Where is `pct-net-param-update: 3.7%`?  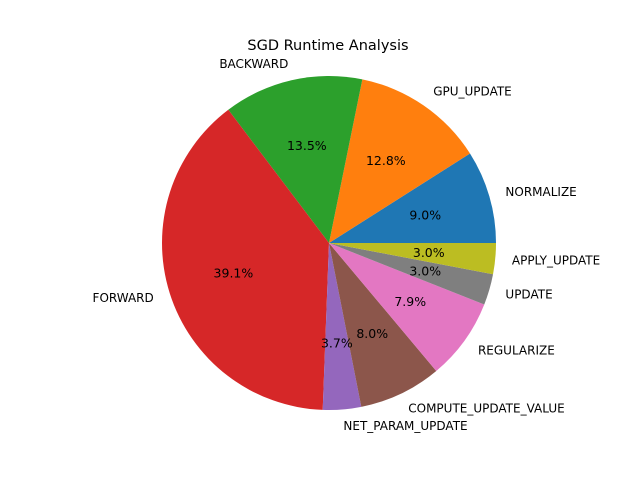 pct-net-param-update: 3.7% is located at coordinates (337, 342).